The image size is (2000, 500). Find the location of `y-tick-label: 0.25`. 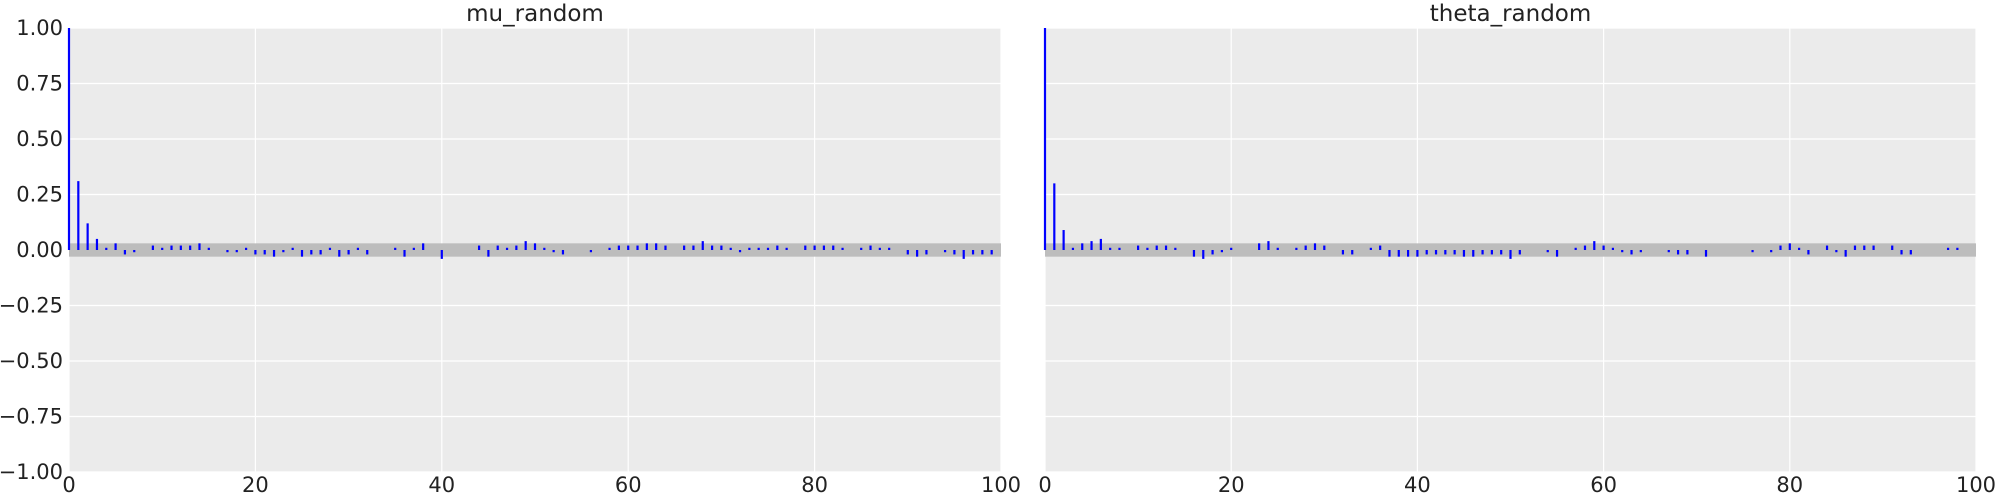

y-tick-label: 0.25 is located at coordinates (39, 195).